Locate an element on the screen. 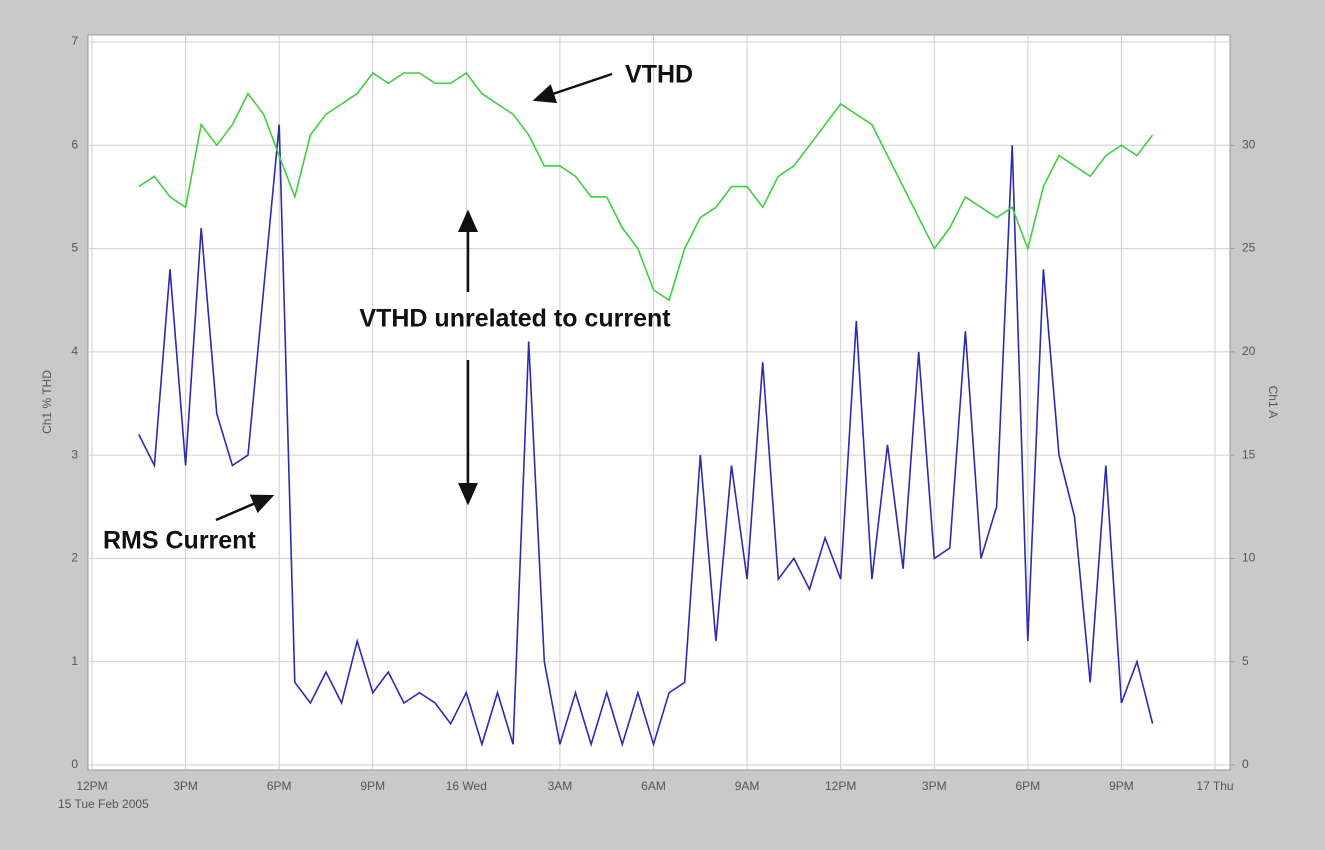 Image resolution: width=1325 pixels, height=850 pixels. y-tick-label: 4 is located at coordinates (74, 351).